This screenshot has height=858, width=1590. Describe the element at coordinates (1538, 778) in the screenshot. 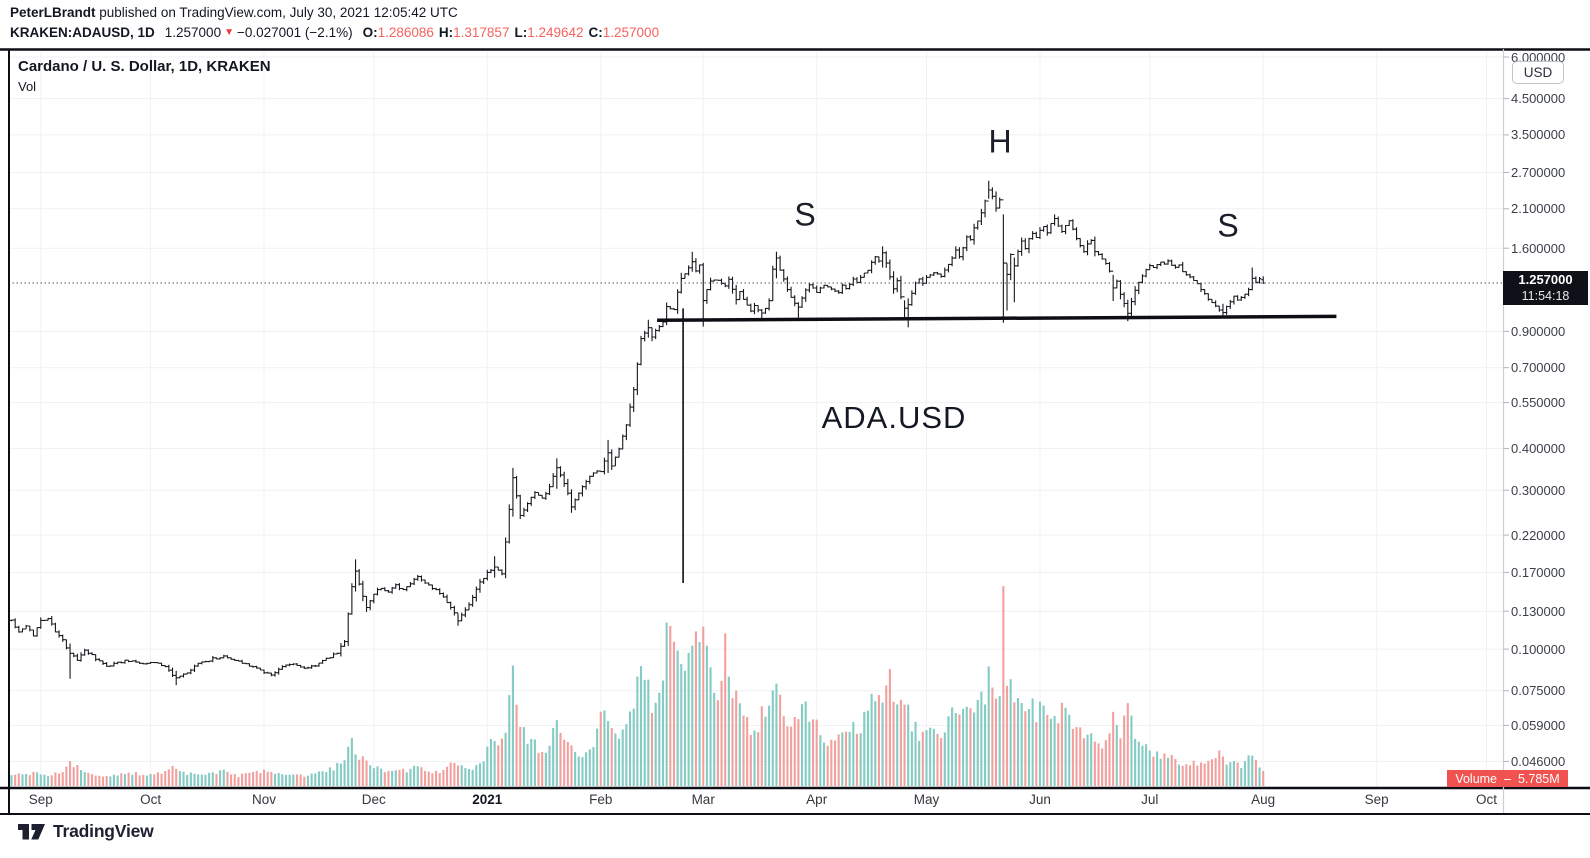

I see `volume-badge-value: 5.785M` at that location.